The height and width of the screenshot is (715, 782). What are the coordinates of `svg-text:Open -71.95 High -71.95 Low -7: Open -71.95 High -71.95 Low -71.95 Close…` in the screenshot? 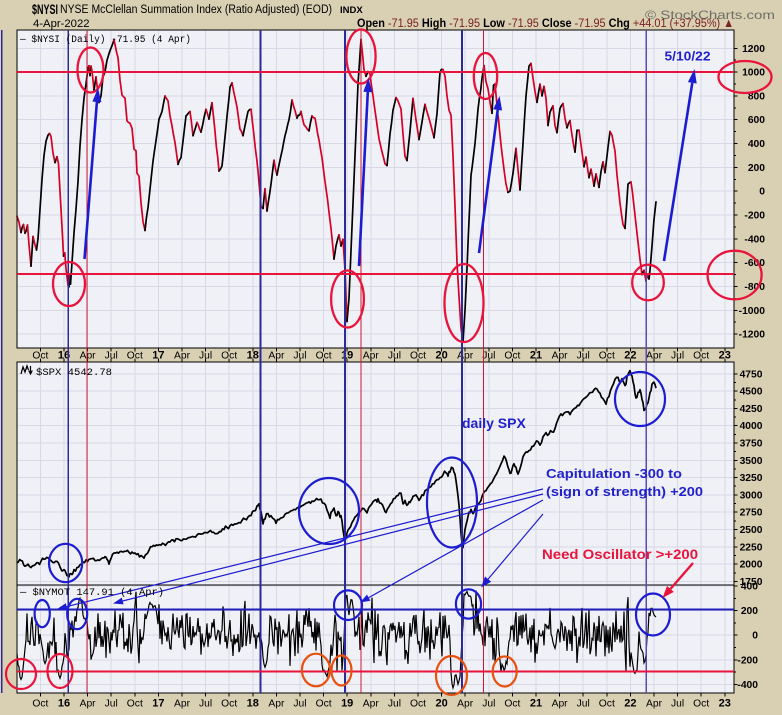 It's located at (545, 23).